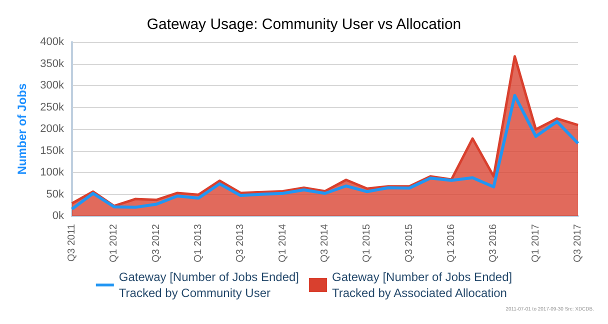  I want to click on x-tick-label: Q1 2013, so click(198, 243).